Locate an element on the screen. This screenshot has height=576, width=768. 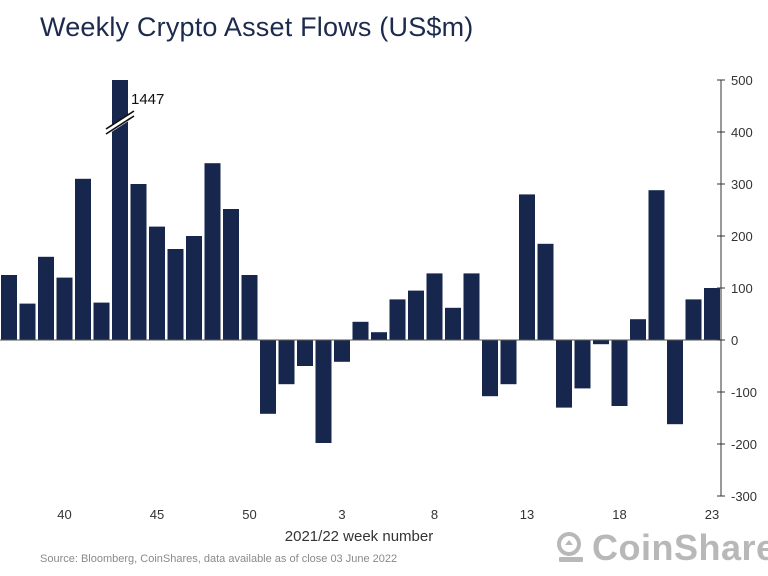
x-tick-label: 8 is located at coordinates (434, 514).